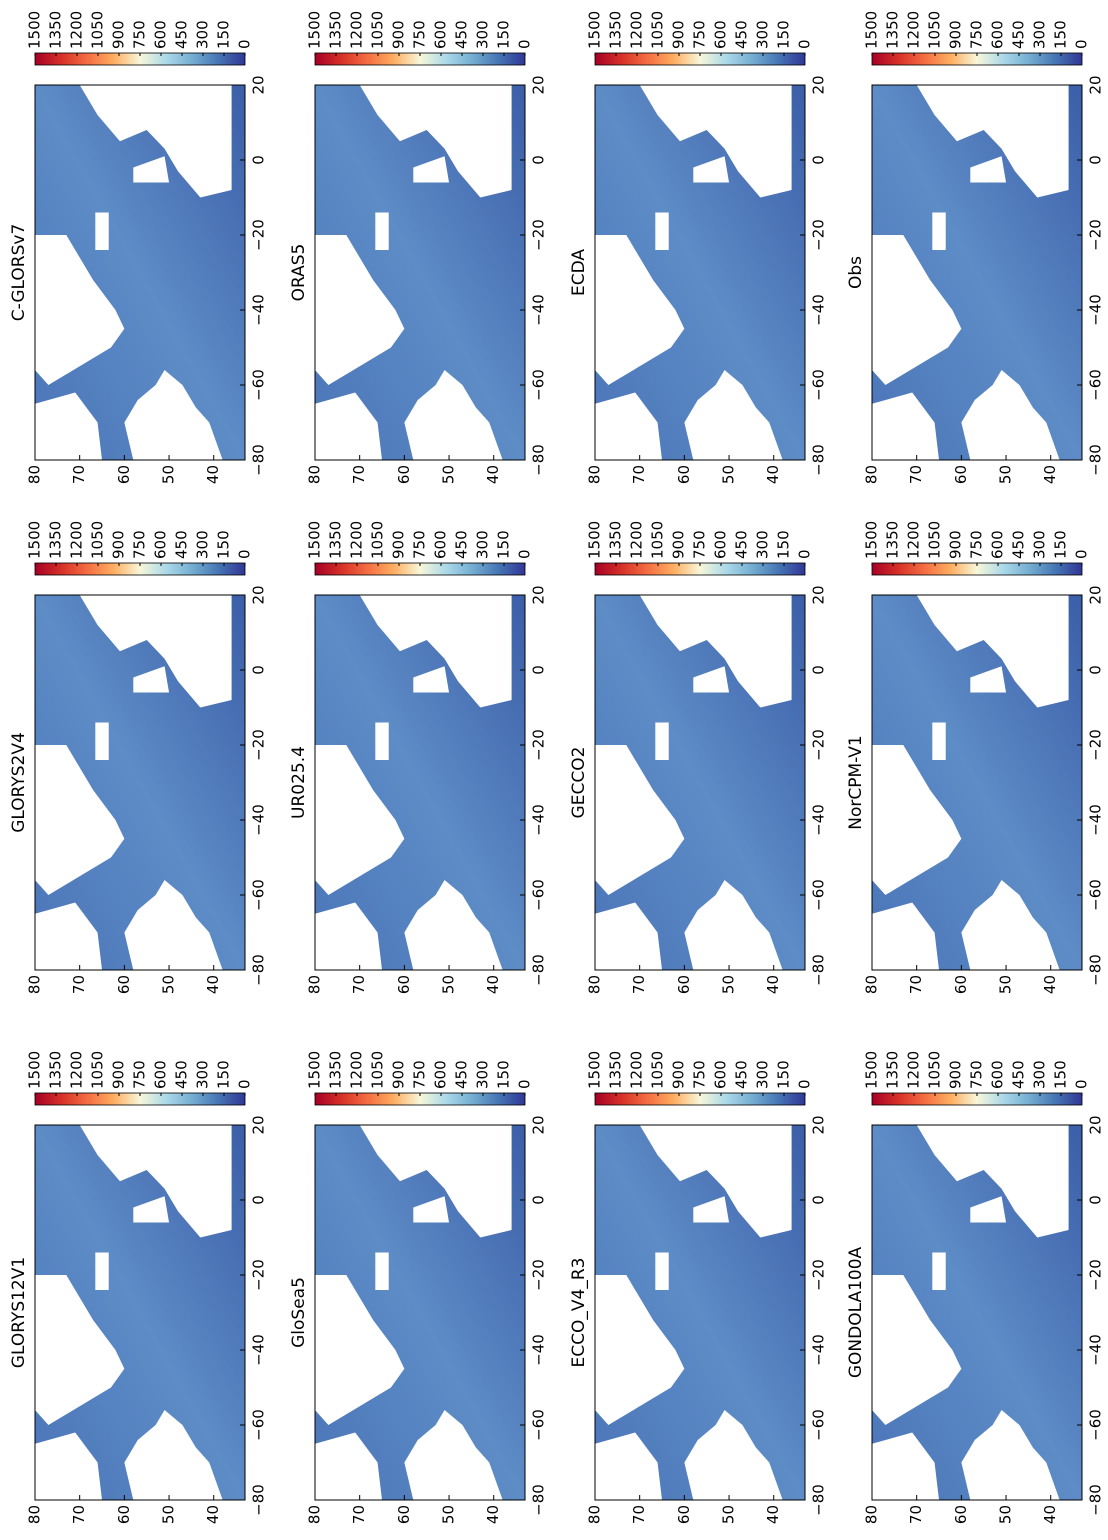  What do you see at coordinates (721, 544) in the screenshot?
I see `colorbar-tick-label: 600` at bounding box center [721, 544].